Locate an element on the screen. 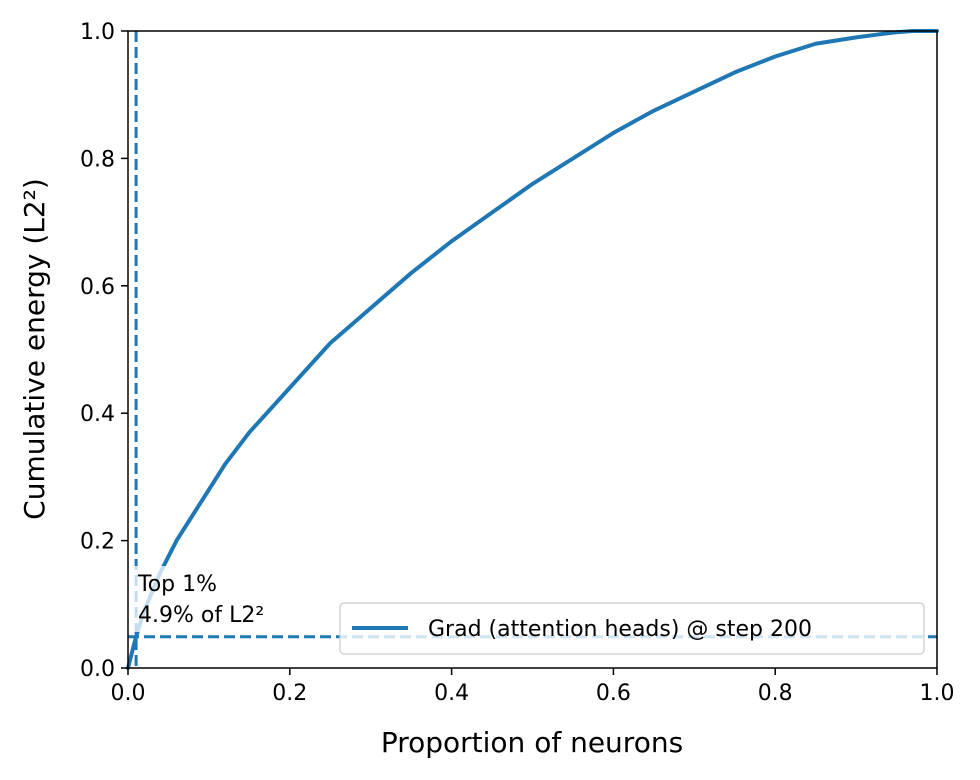 Image resolution: width=980 pixels, height=780 pixels. y-axis-title: Cumulative energy (L2²) is located at coordinates (34, 349).